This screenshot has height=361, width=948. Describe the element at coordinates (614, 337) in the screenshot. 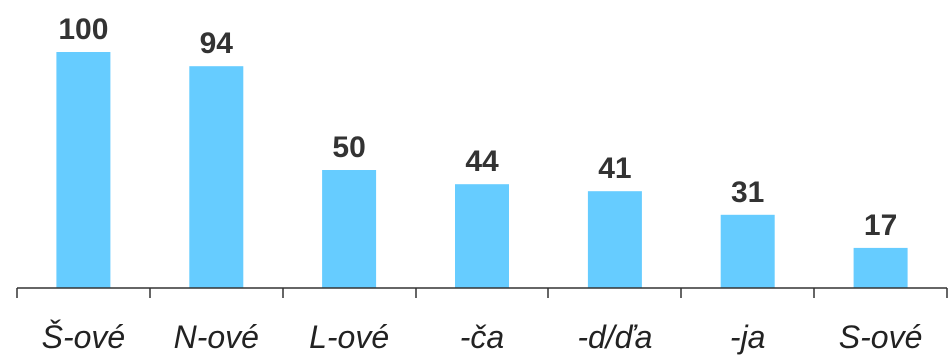

I see `category-label: -d/ďa` at that location.